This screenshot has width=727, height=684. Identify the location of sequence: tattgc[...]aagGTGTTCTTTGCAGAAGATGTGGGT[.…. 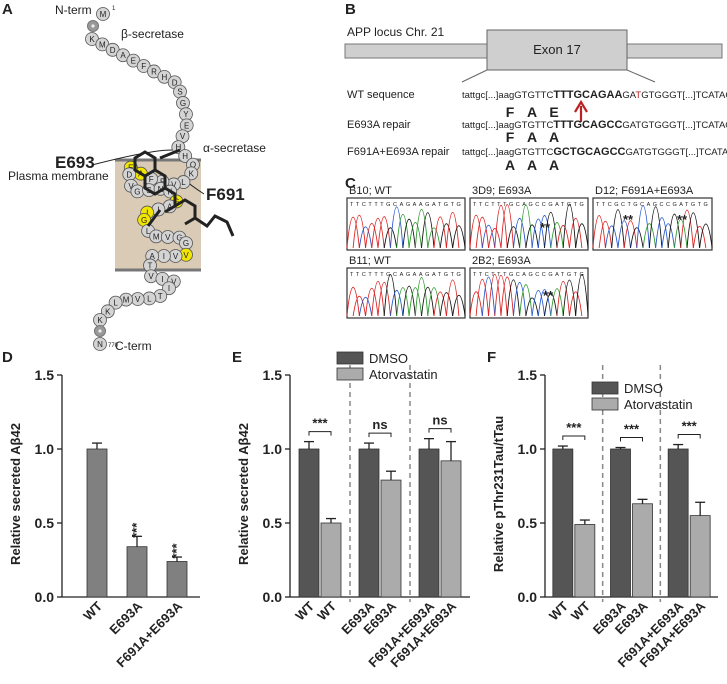
(594, 95).